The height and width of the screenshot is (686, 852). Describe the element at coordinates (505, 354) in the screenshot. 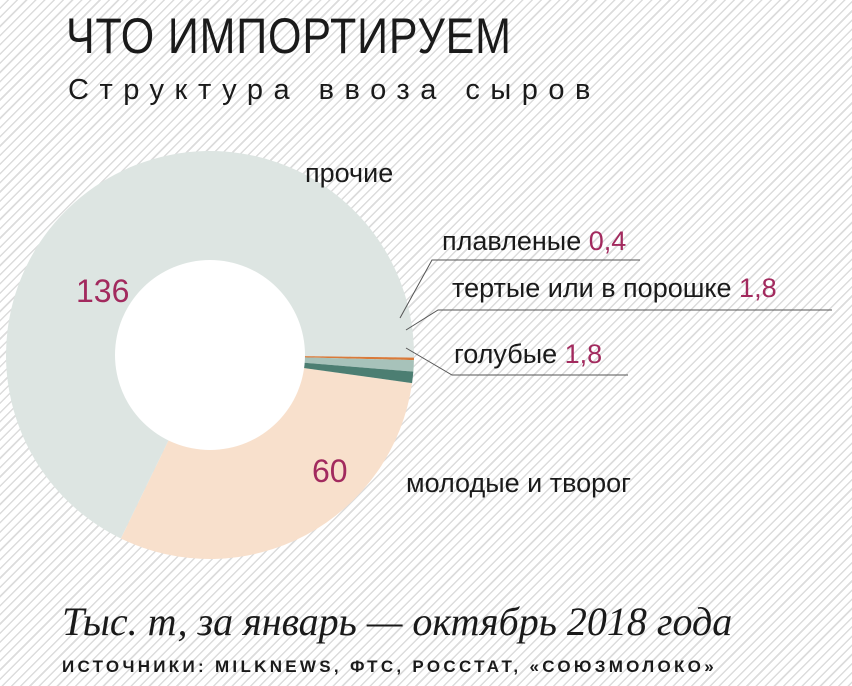

I see `label-blue-name: голубые` at that location.